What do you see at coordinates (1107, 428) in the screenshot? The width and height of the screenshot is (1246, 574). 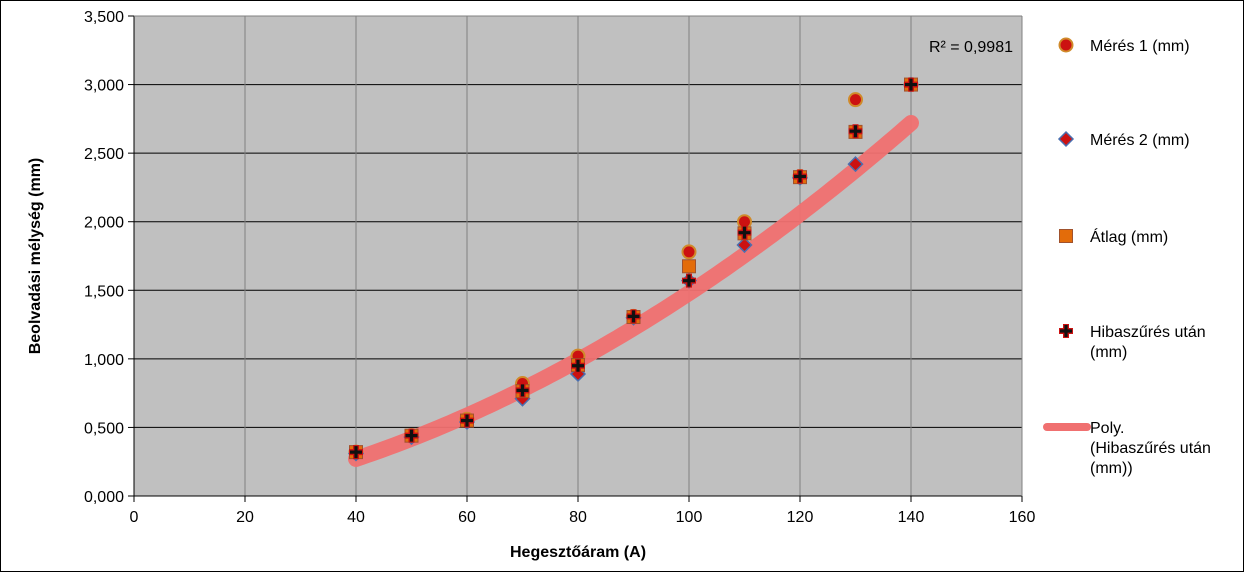 I see `legend-label: Poly.` at bounding box center [1107, 428].